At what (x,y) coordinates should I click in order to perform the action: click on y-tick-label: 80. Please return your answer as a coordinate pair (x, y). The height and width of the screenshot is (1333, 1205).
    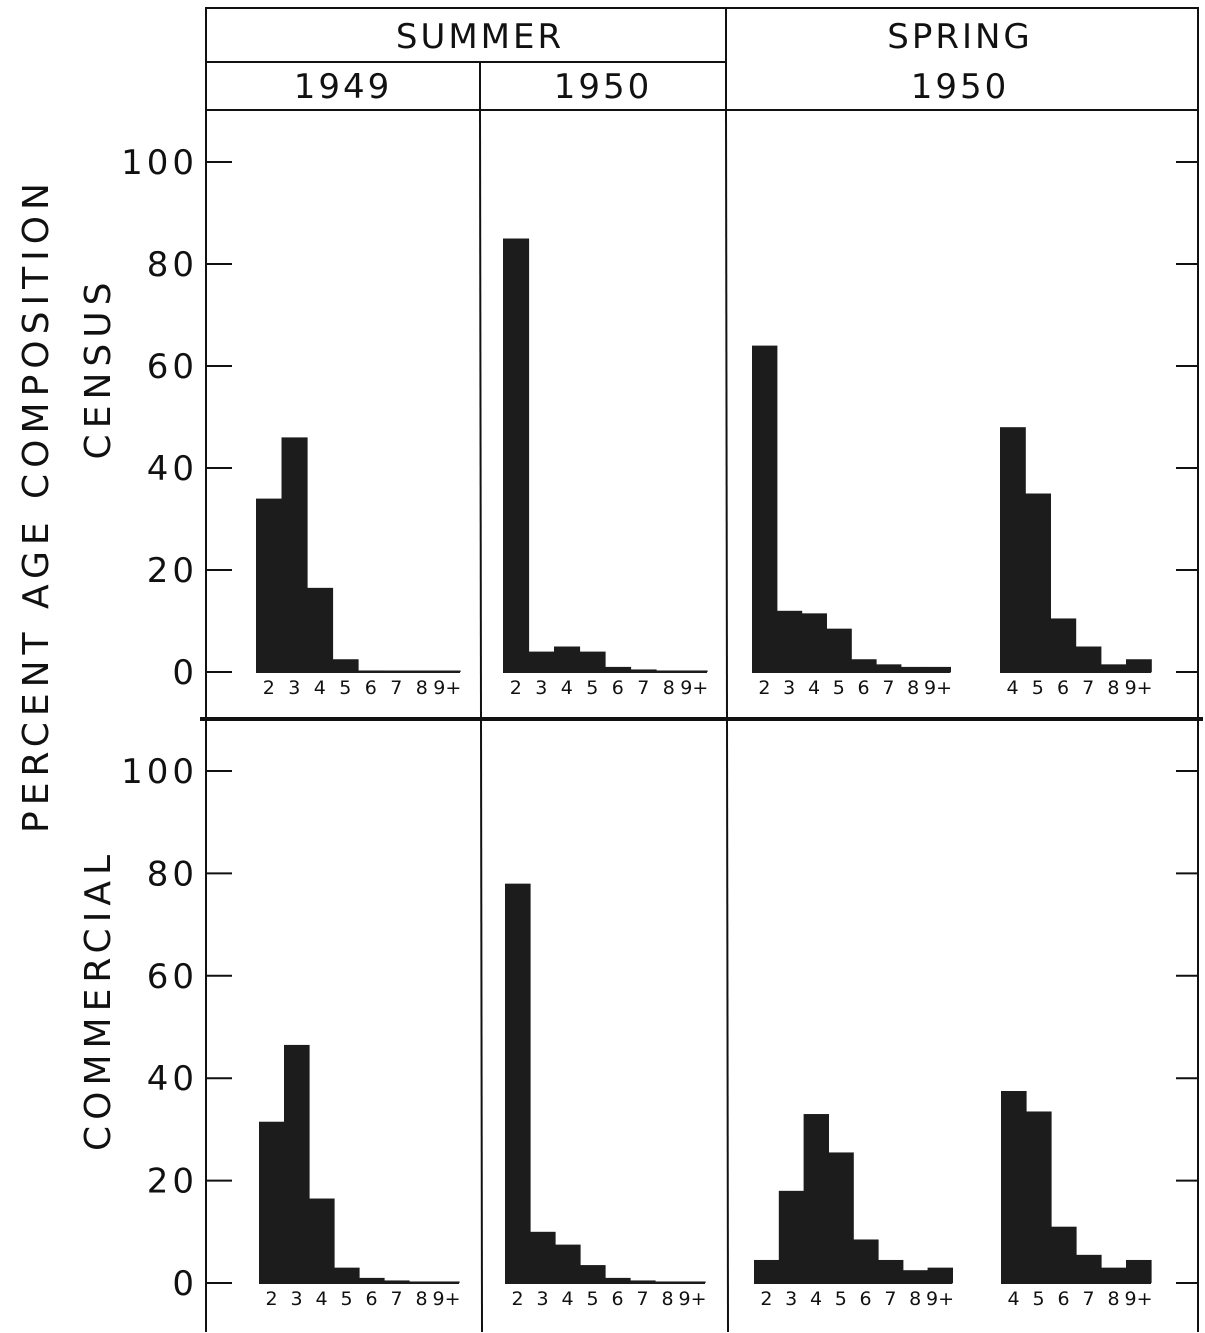
    Looking at the image, I should click on (172, 265).